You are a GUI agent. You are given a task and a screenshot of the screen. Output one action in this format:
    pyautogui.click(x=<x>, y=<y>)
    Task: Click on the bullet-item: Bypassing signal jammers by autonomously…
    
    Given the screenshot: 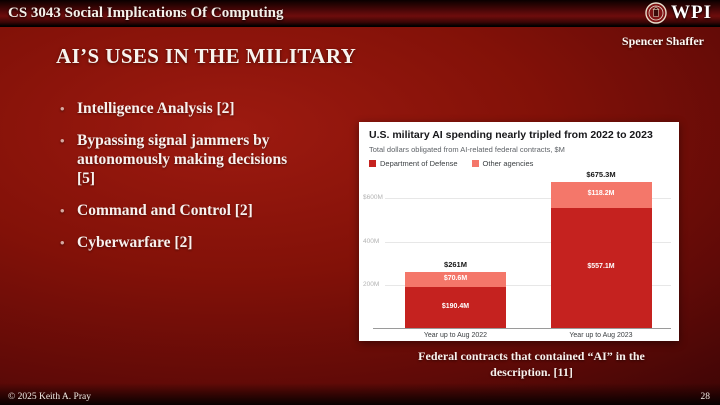 What is the action you would take?
    pyautogui.click(x=178, y=160)
    